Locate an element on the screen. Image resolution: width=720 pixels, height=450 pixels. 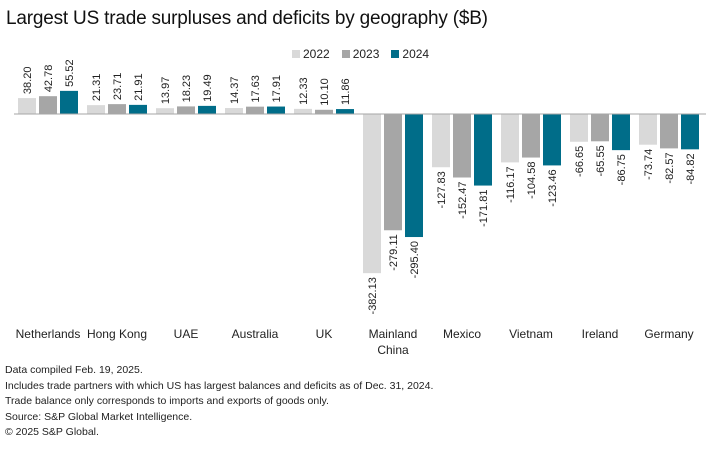
bar-netherlands-2022 is located at coordinates (27, 106).